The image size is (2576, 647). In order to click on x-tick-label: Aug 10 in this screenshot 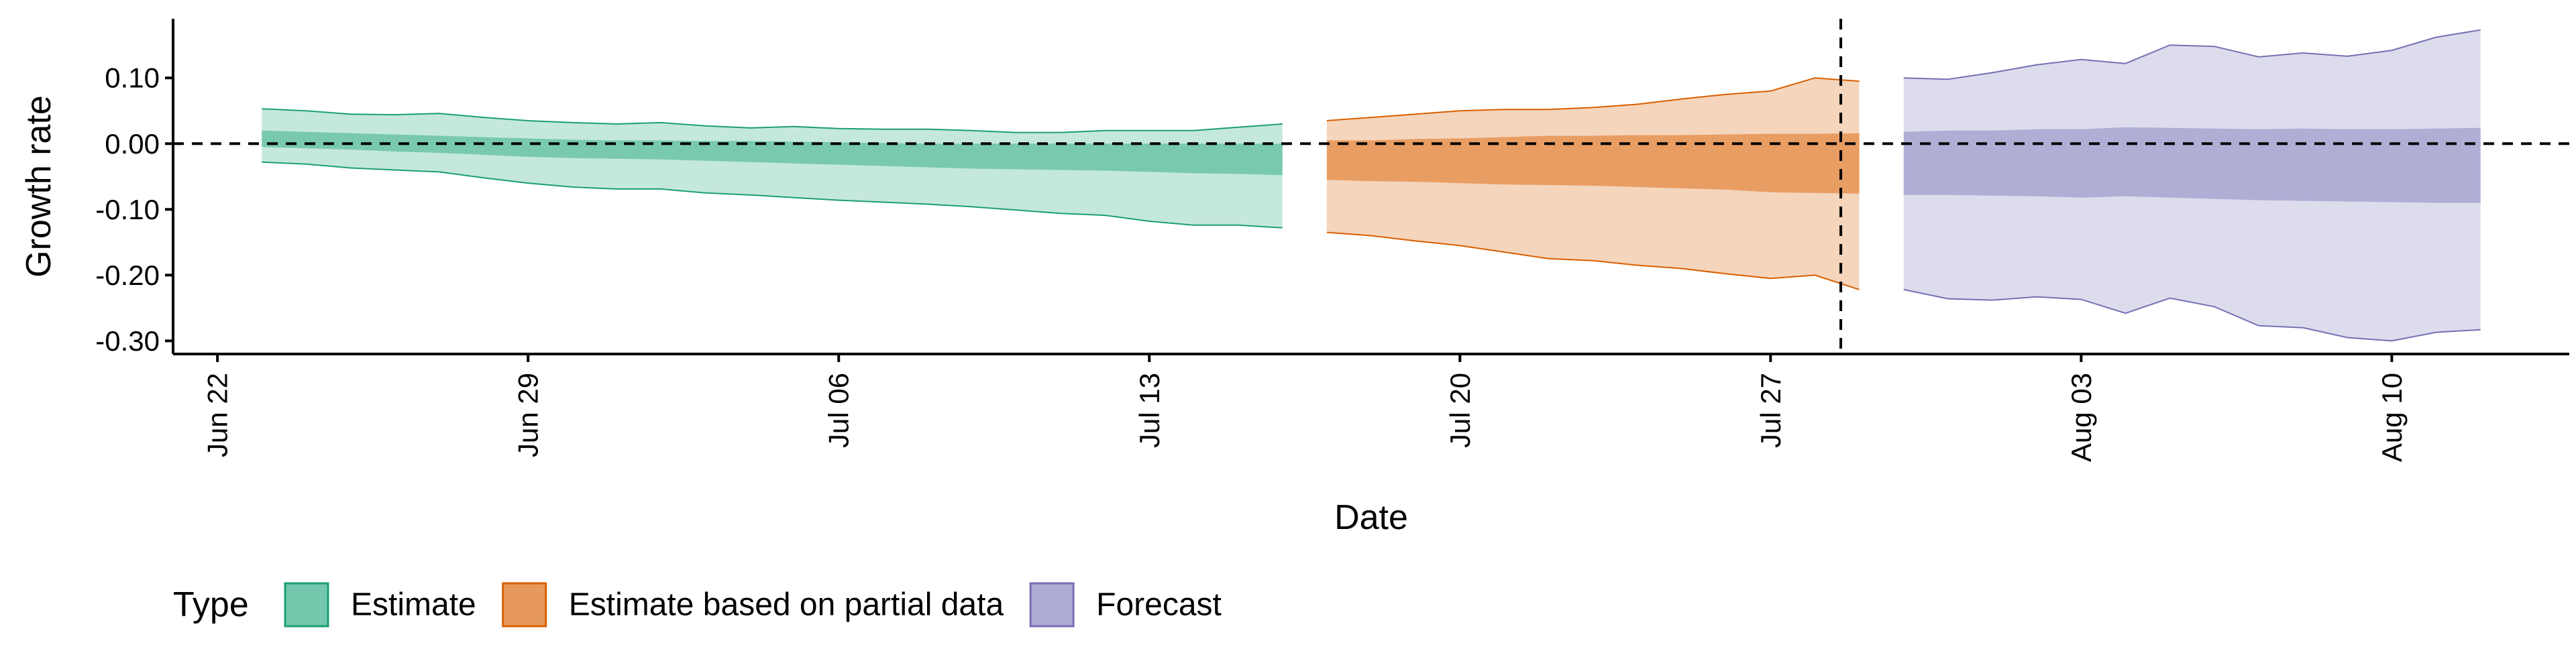, I will do `click(2392, 417)`.